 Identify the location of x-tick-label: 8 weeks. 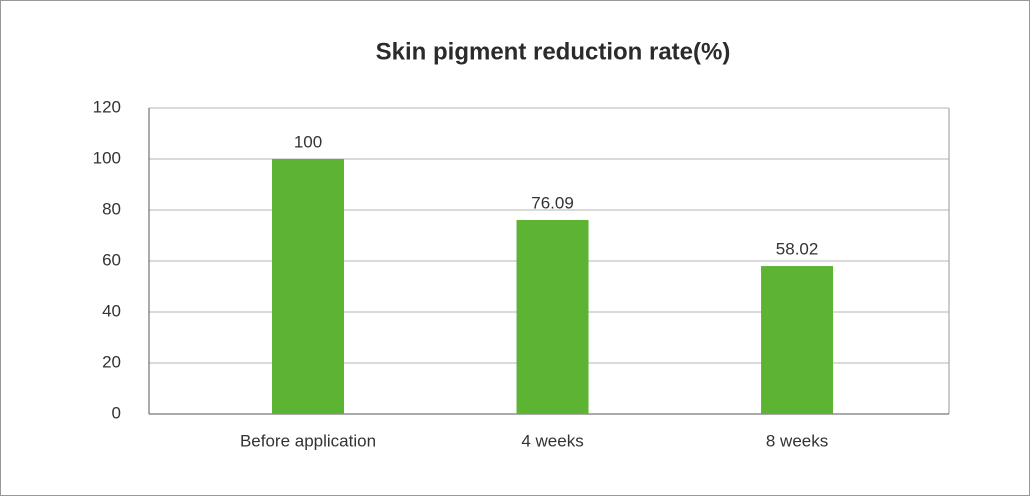
(797, 440).